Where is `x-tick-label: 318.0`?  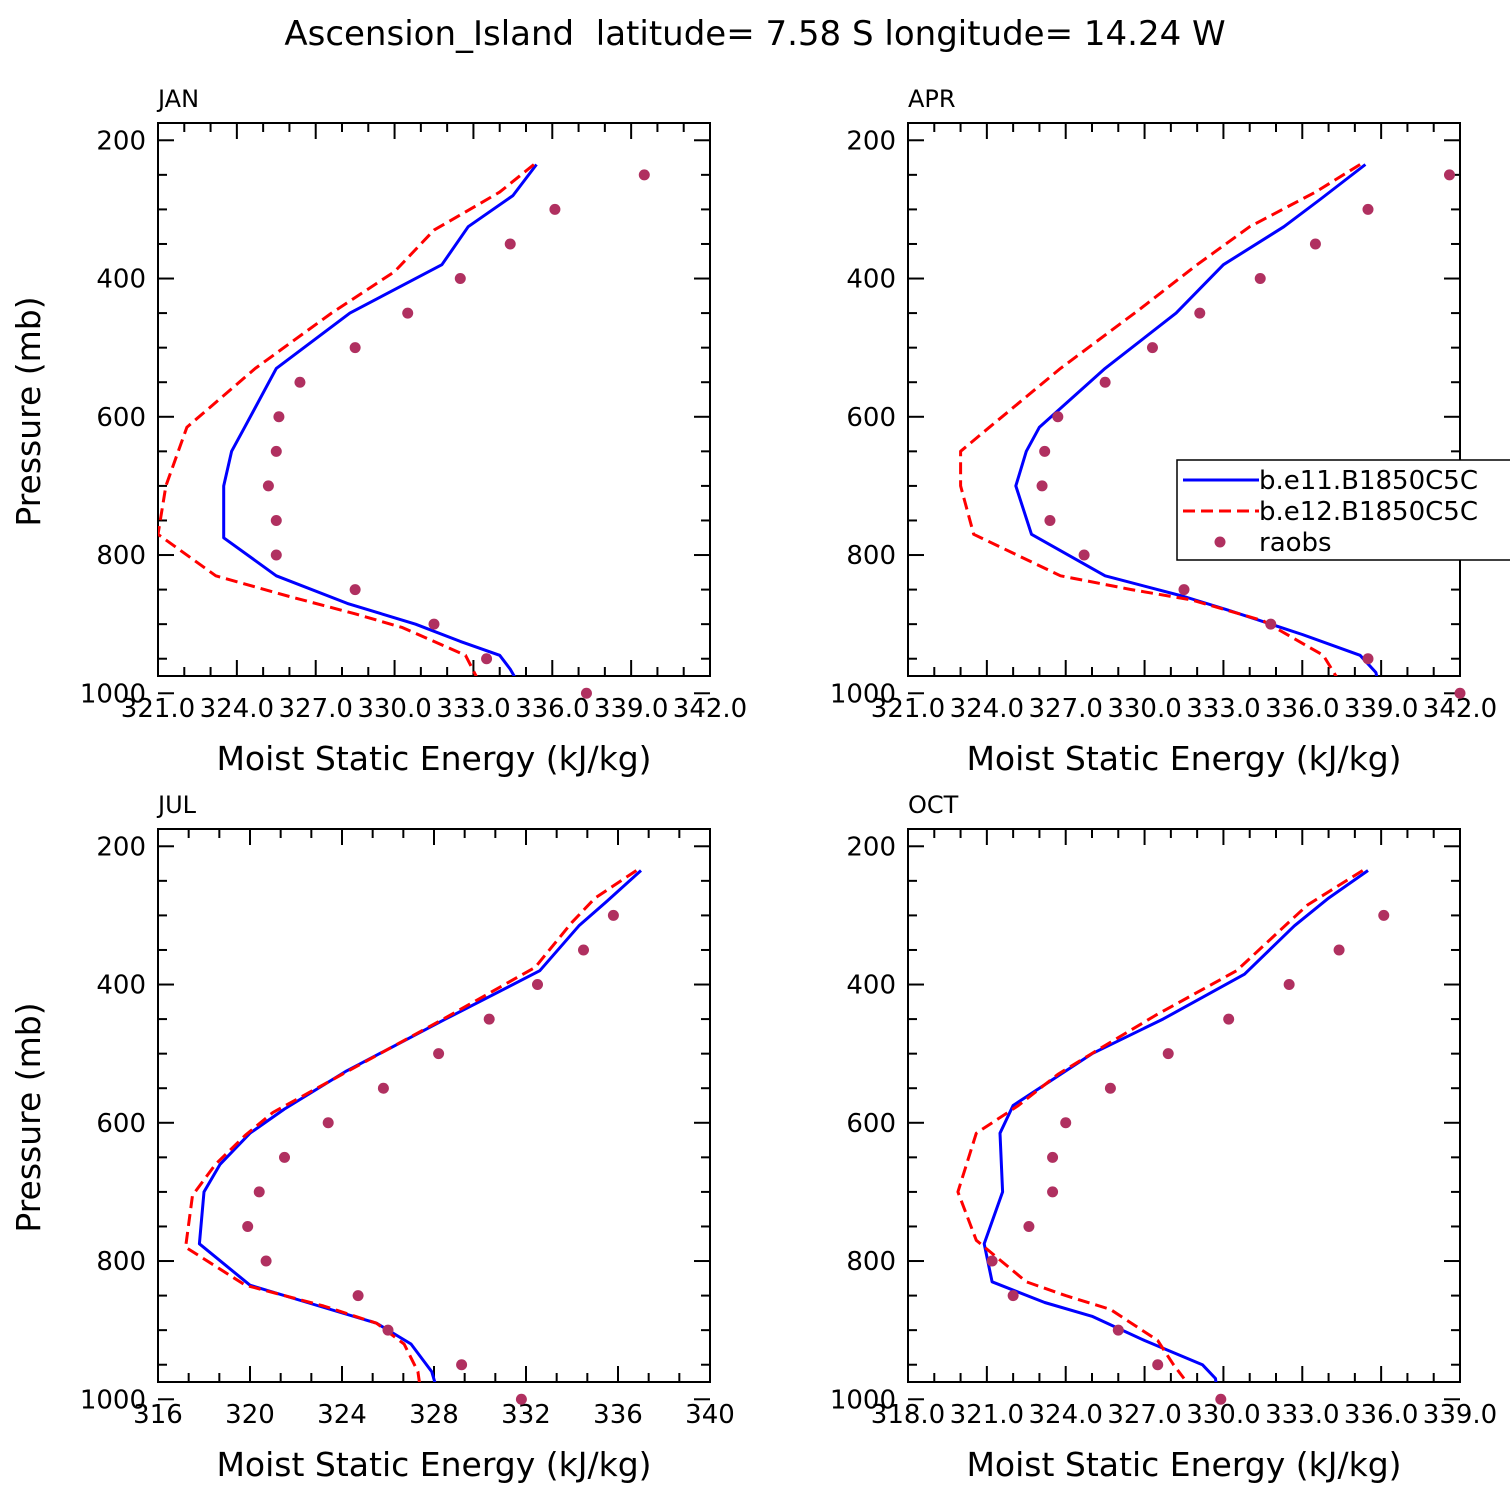
x-tick-label: 318.0 is located at coordinates (908, 1415).